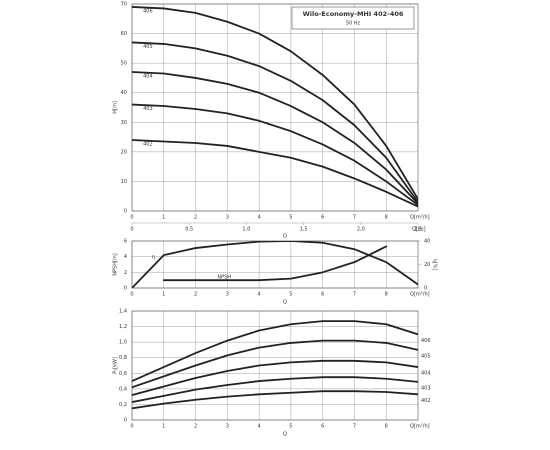  What do you see at coordinates (153, 258) in the screenshot?
I see `curve-label: η` at bounding box center [153, 258].